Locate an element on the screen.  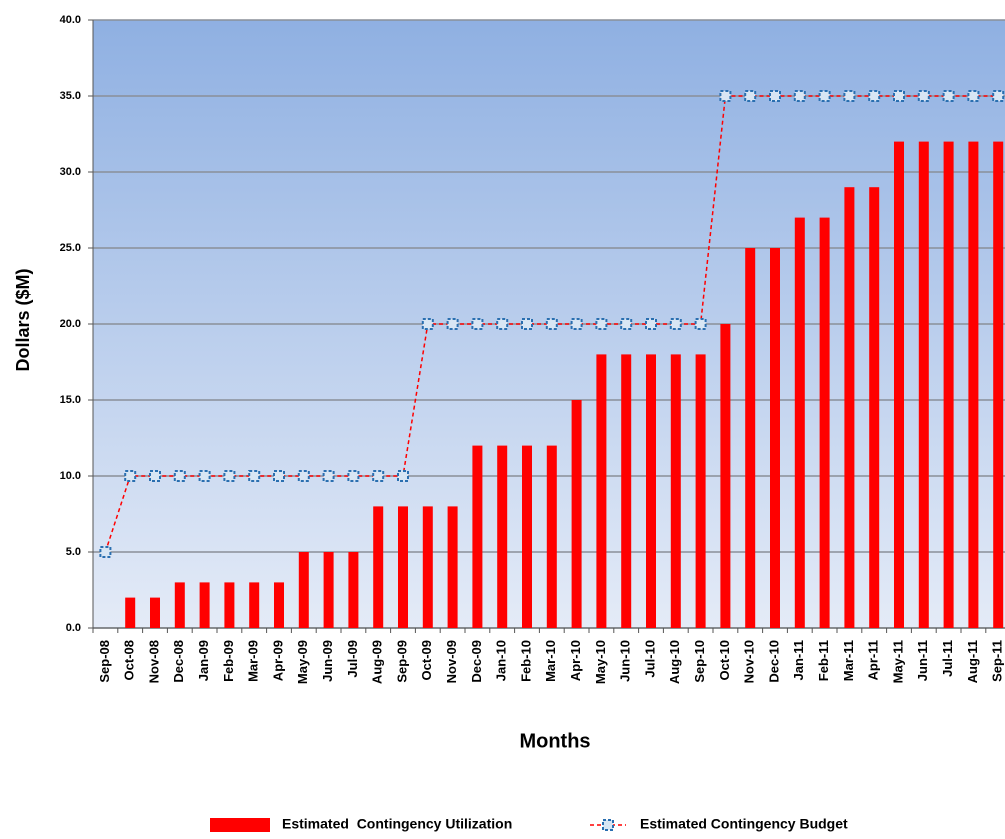
x-tick-label: Apr-09 is located at coordinates (277, 660).